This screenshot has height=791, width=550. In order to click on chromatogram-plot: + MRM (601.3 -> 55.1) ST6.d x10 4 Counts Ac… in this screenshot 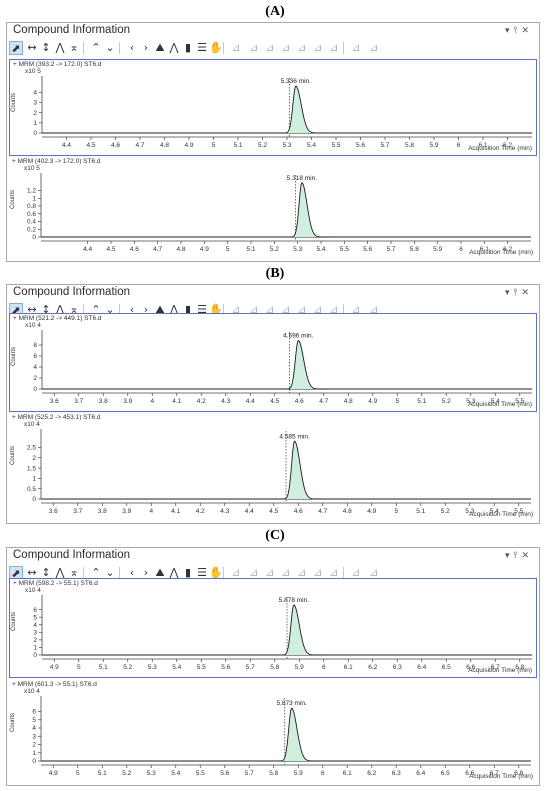, I will do `click(273, 731)`.